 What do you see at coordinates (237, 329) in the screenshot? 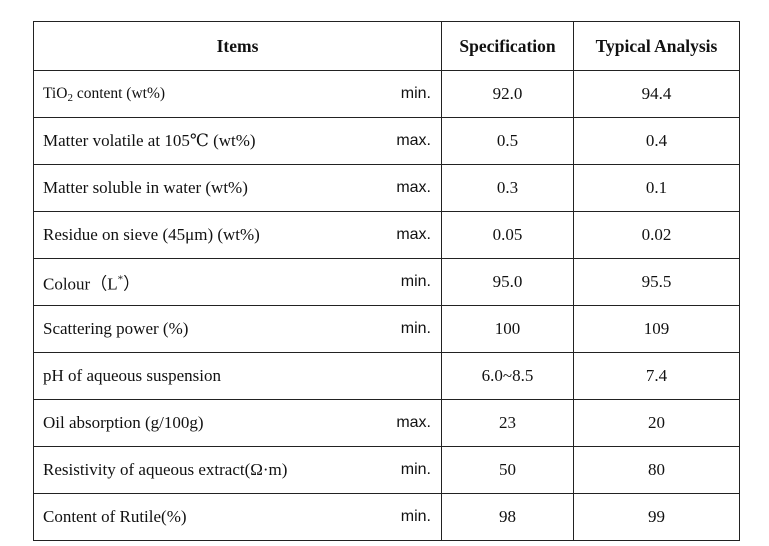
I see `item-cell: Scattering power (%) min.` at bounding box center [237, 329].